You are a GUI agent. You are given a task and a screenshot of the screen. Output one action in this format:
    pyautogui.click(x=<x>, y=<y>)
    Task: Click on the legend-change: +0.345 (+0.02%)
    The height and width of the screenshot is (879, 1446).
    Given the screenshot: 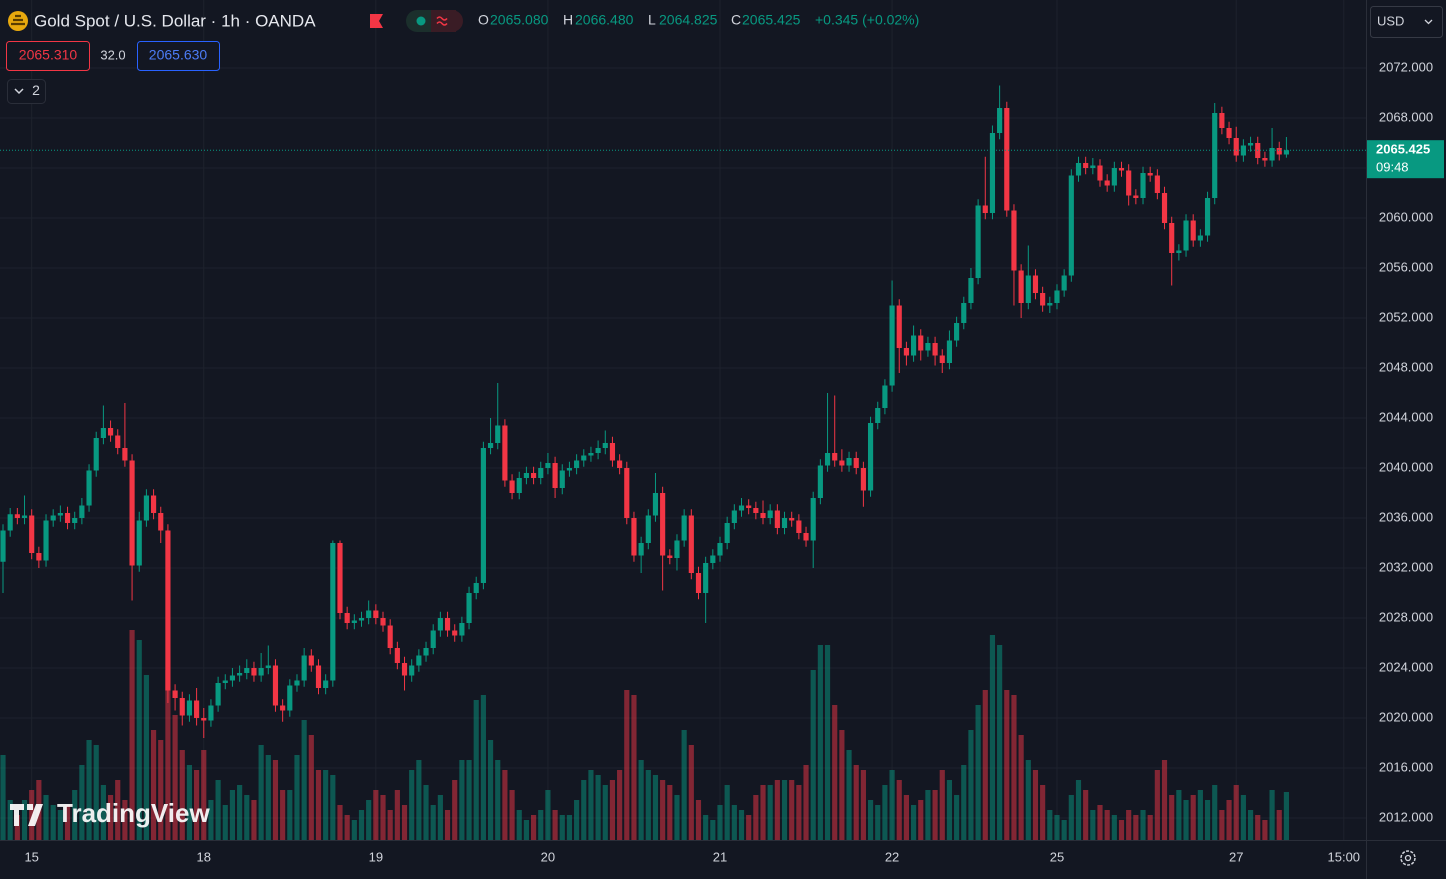 What is the action you would take?
    pyautogui.click(x=867, y=20)
    